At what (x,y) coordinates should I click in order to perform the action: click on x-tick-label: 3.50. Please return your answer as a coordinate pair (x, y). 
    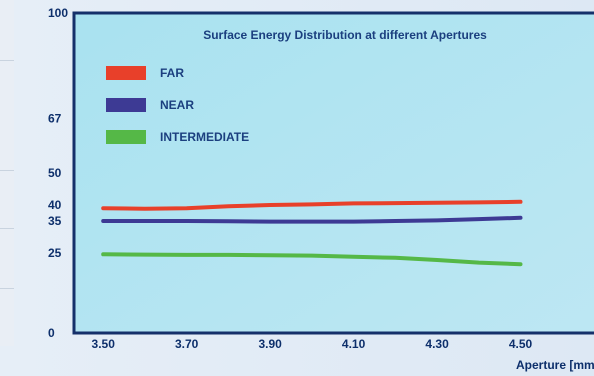
    Looking at the image, I should click on (104, 344).